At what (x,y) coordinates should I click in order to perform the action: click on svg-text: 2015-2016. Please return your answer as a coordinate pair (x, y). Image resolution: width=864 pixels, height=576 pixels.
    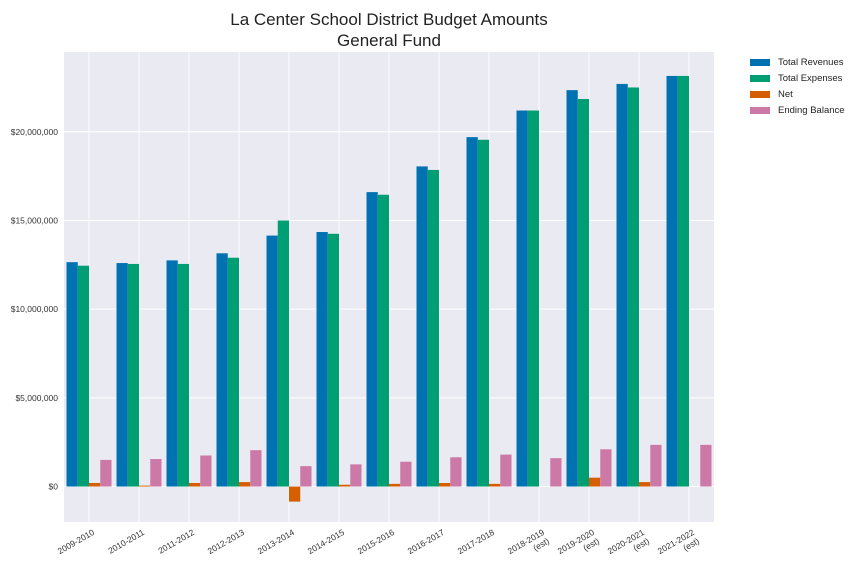
    Looking at the image, I should click on (376, 541).